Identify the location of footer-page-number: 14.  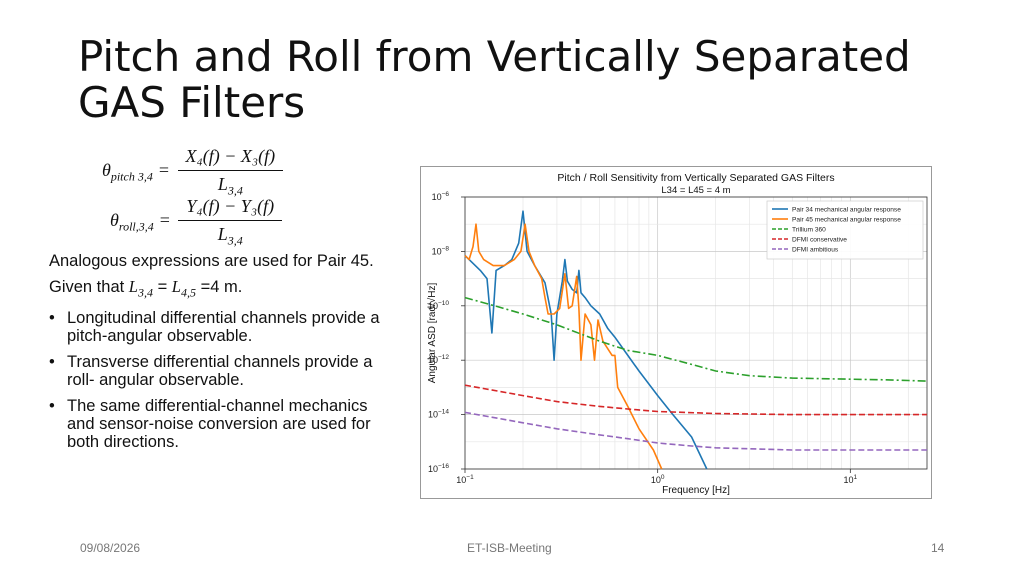
(938, 548).